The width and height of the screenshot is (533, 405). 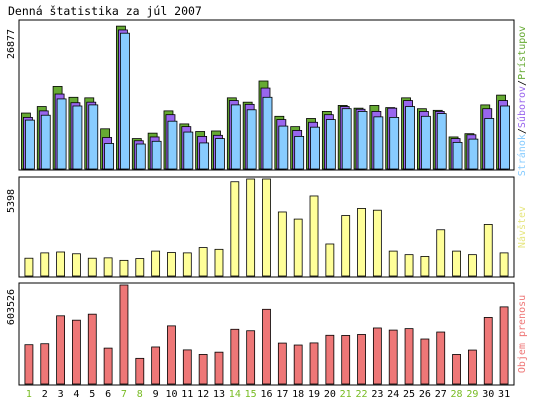 I want to click on legend-part-0: Stránok, so click(x=522, y=155).